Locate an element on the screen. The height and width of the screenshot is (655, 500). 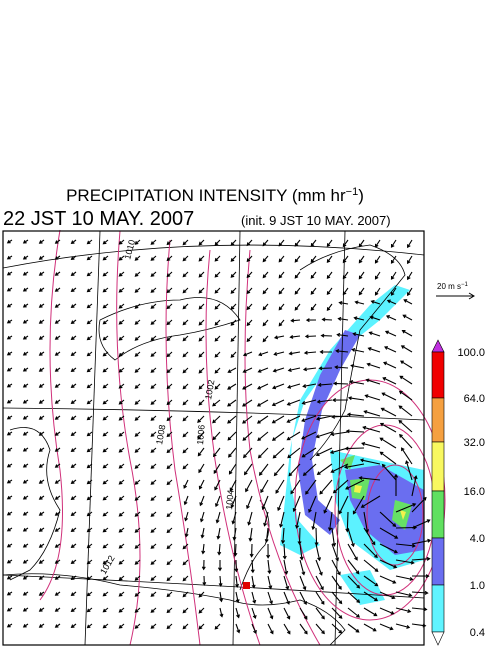
graticule is located at coordinates (213, 414).